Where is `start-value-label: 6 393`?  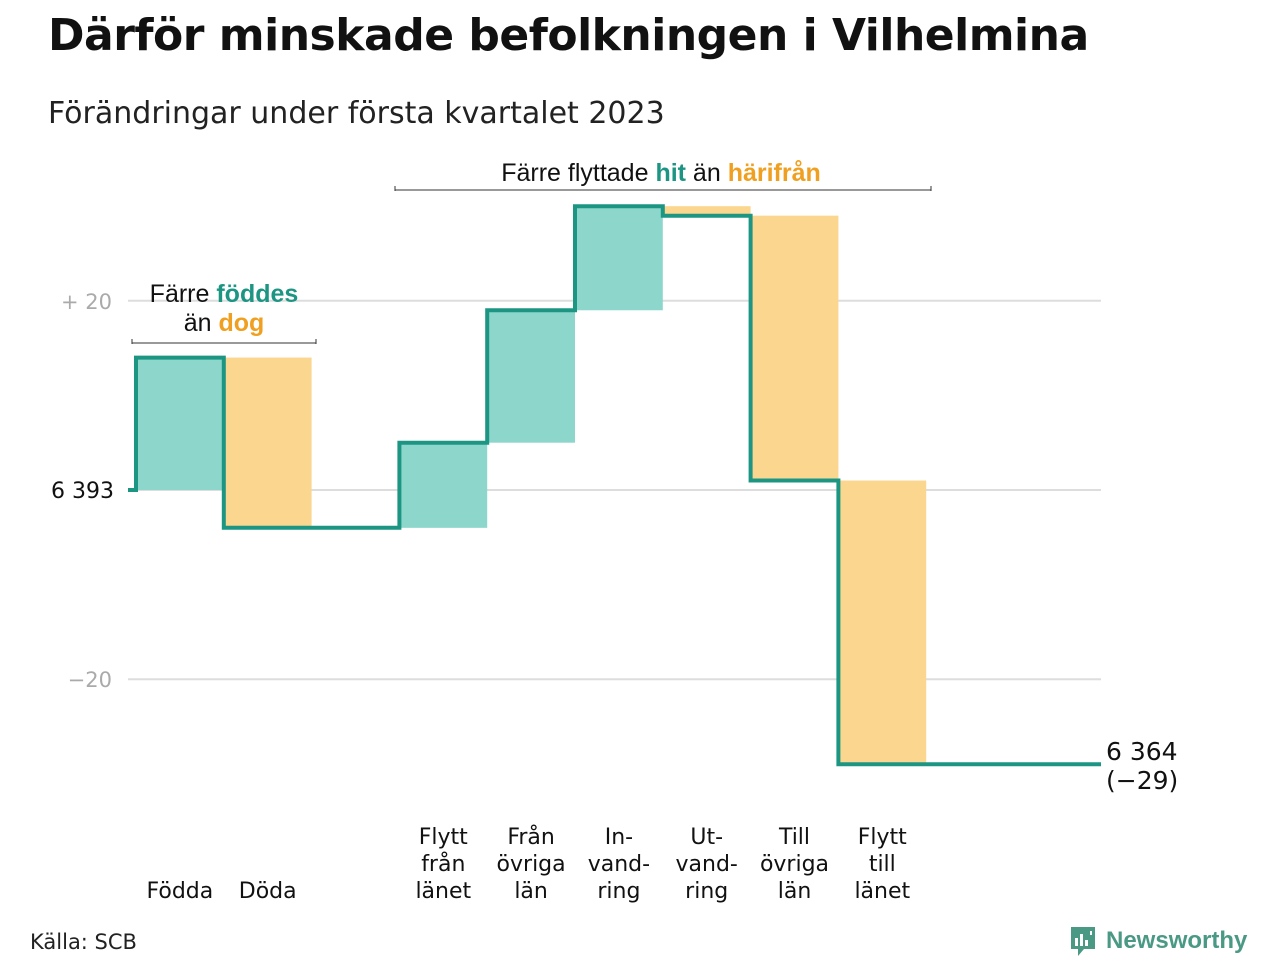
start-value-label: 6 393 is located at coordinates (82, 491).